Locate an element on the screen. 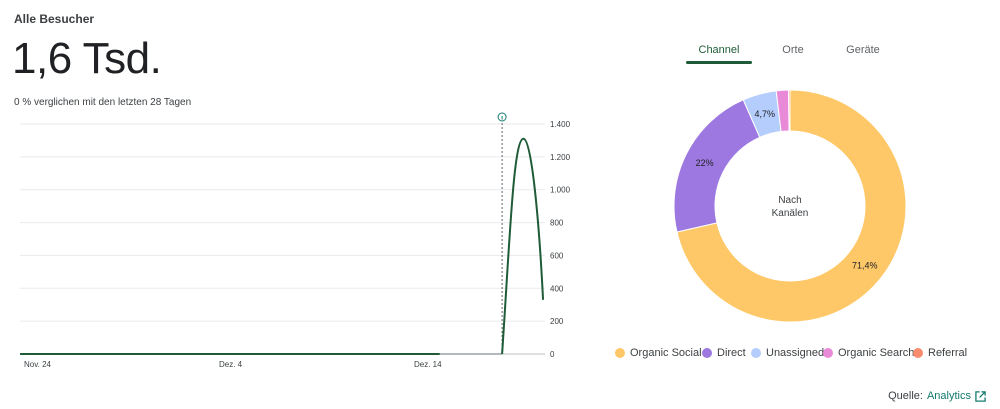  active-tab-indicator is located at coordinates (719, 62).